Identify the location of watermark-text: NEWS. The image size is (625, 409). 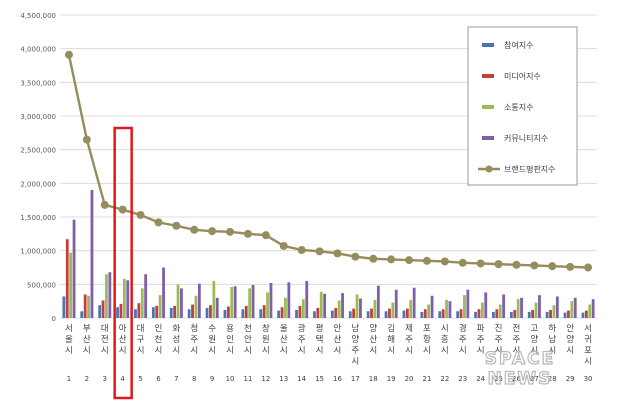
(520, 379).